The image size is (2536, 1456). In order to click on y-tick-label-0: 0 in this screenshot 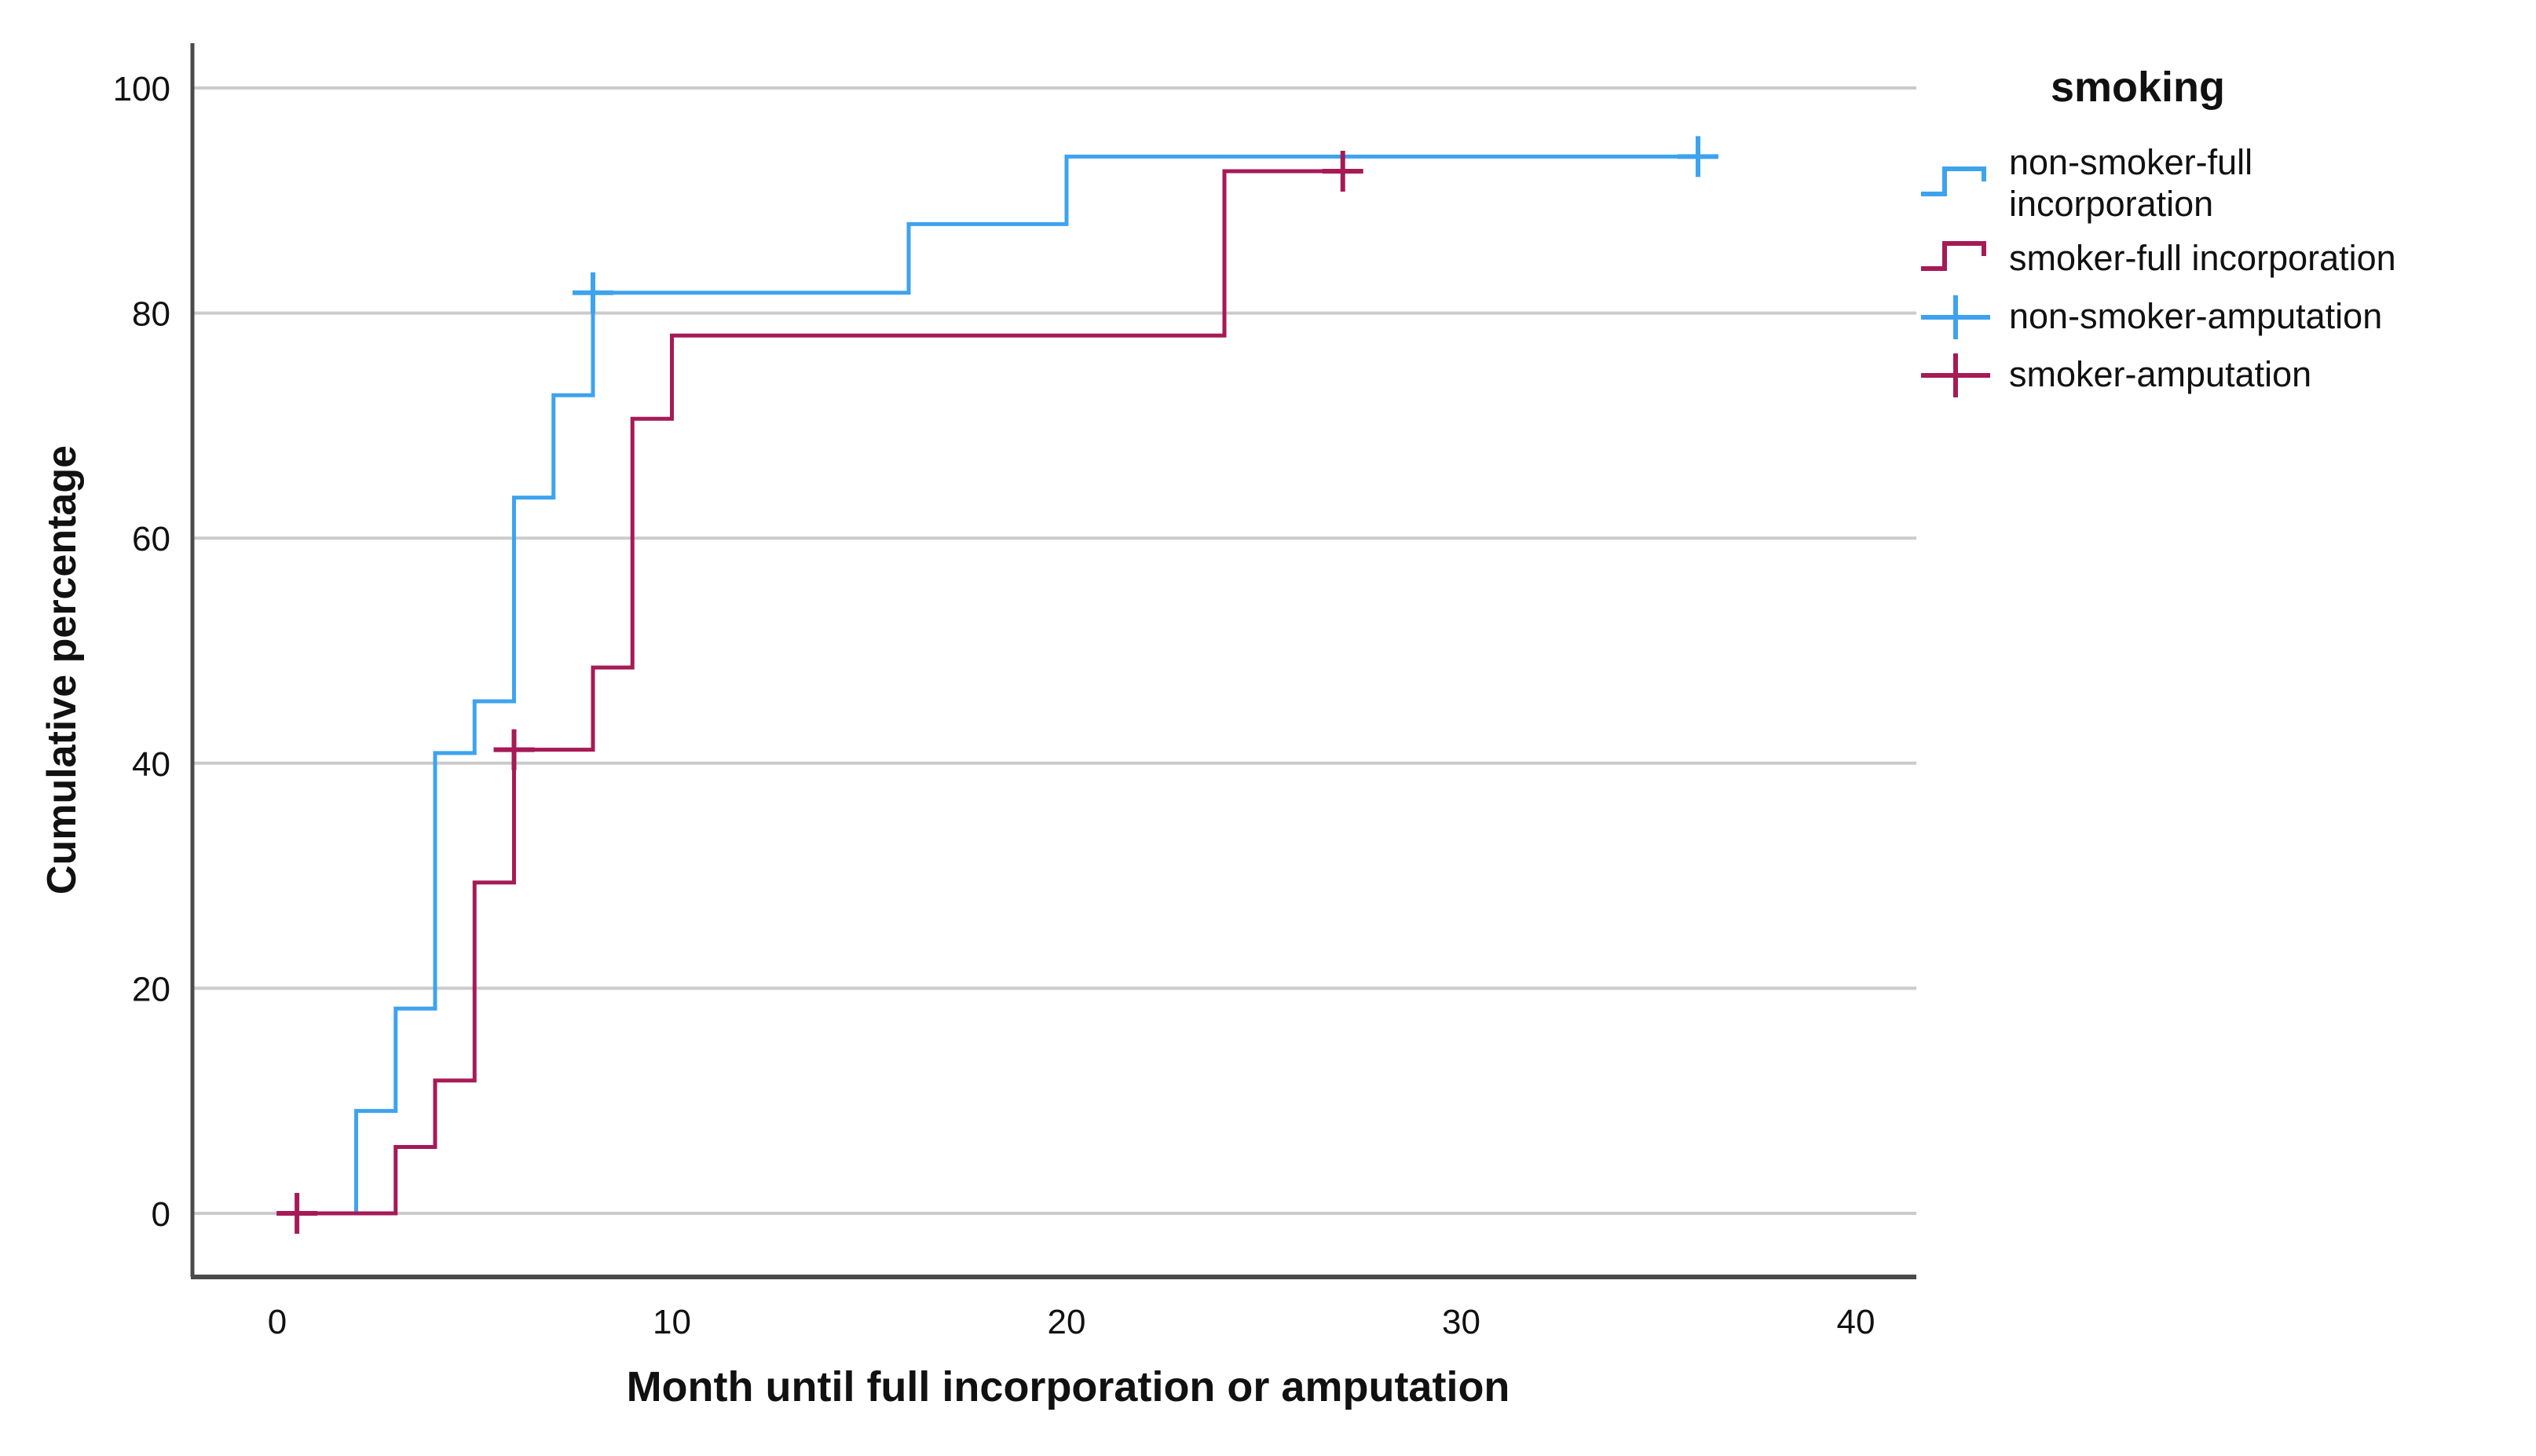, I will do `click(161, 1214)`.